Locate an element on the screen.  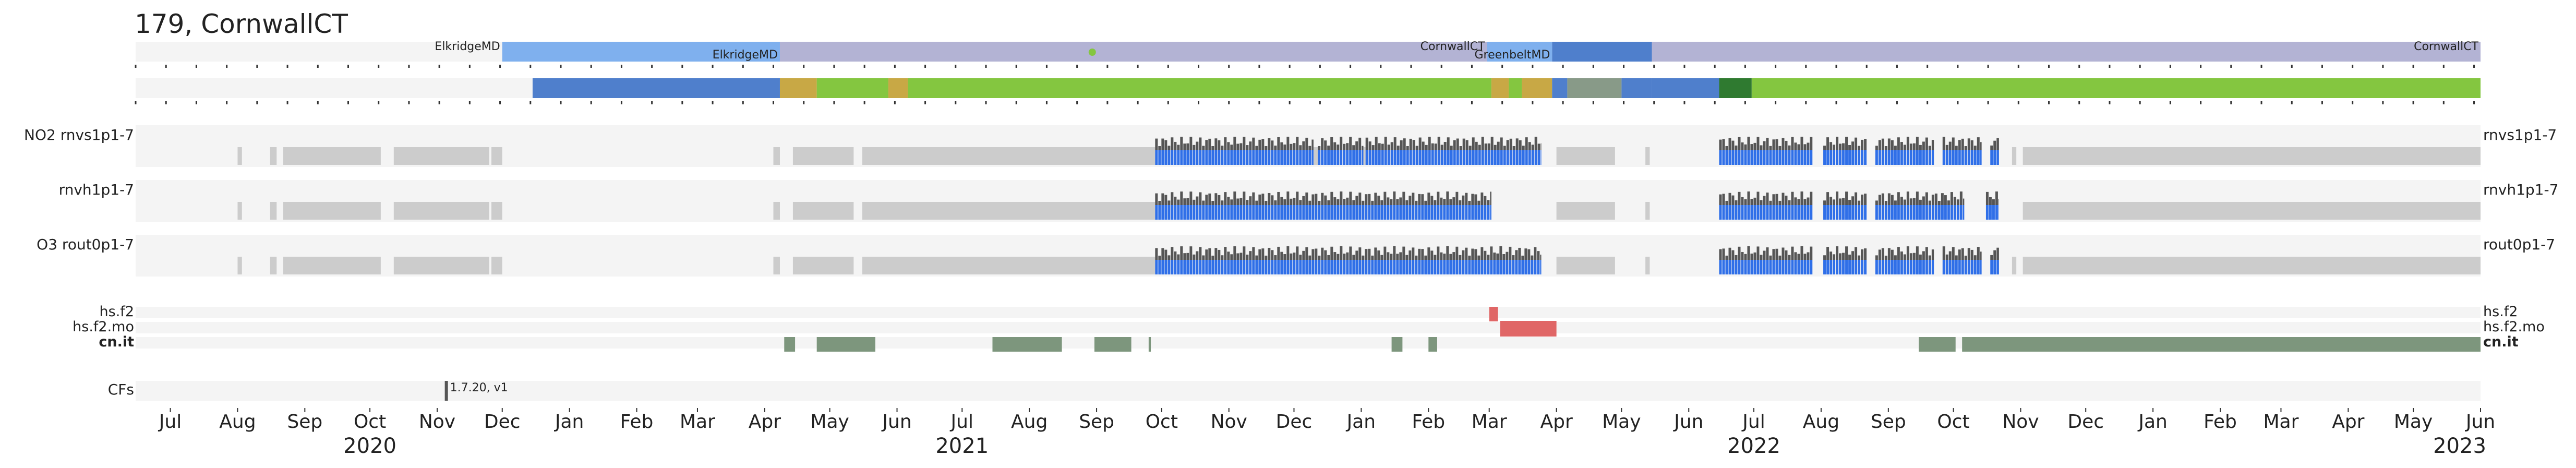
product-row-right-label: rnvh1p1-7 is located at coordinates (2520, 190).